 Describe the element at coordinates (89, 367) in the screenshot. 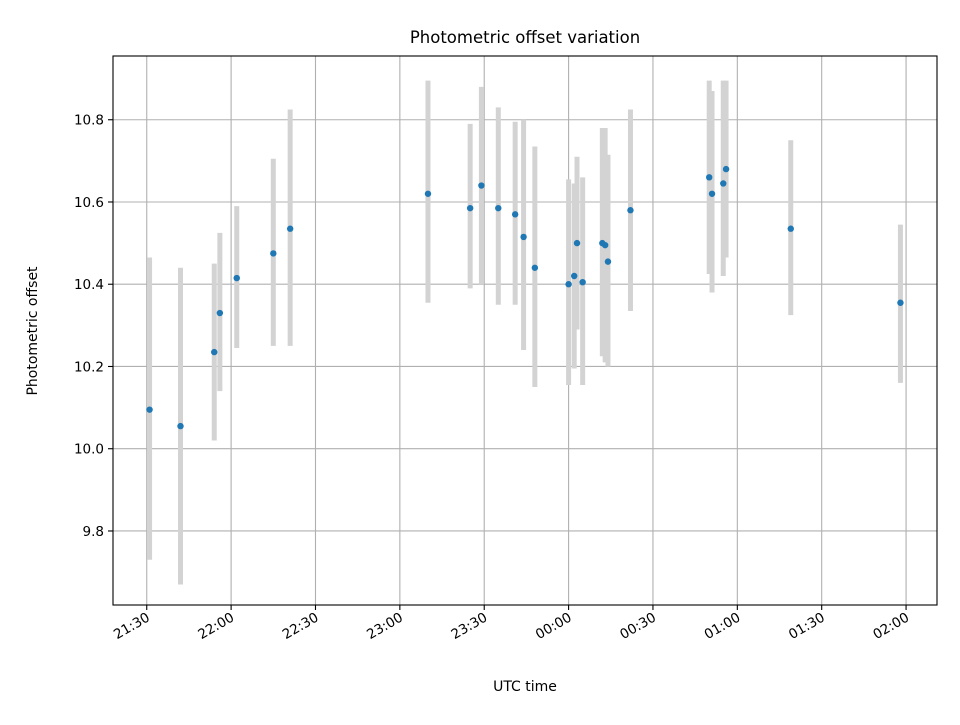

I see `y-tick-label: 10.2` at that location.